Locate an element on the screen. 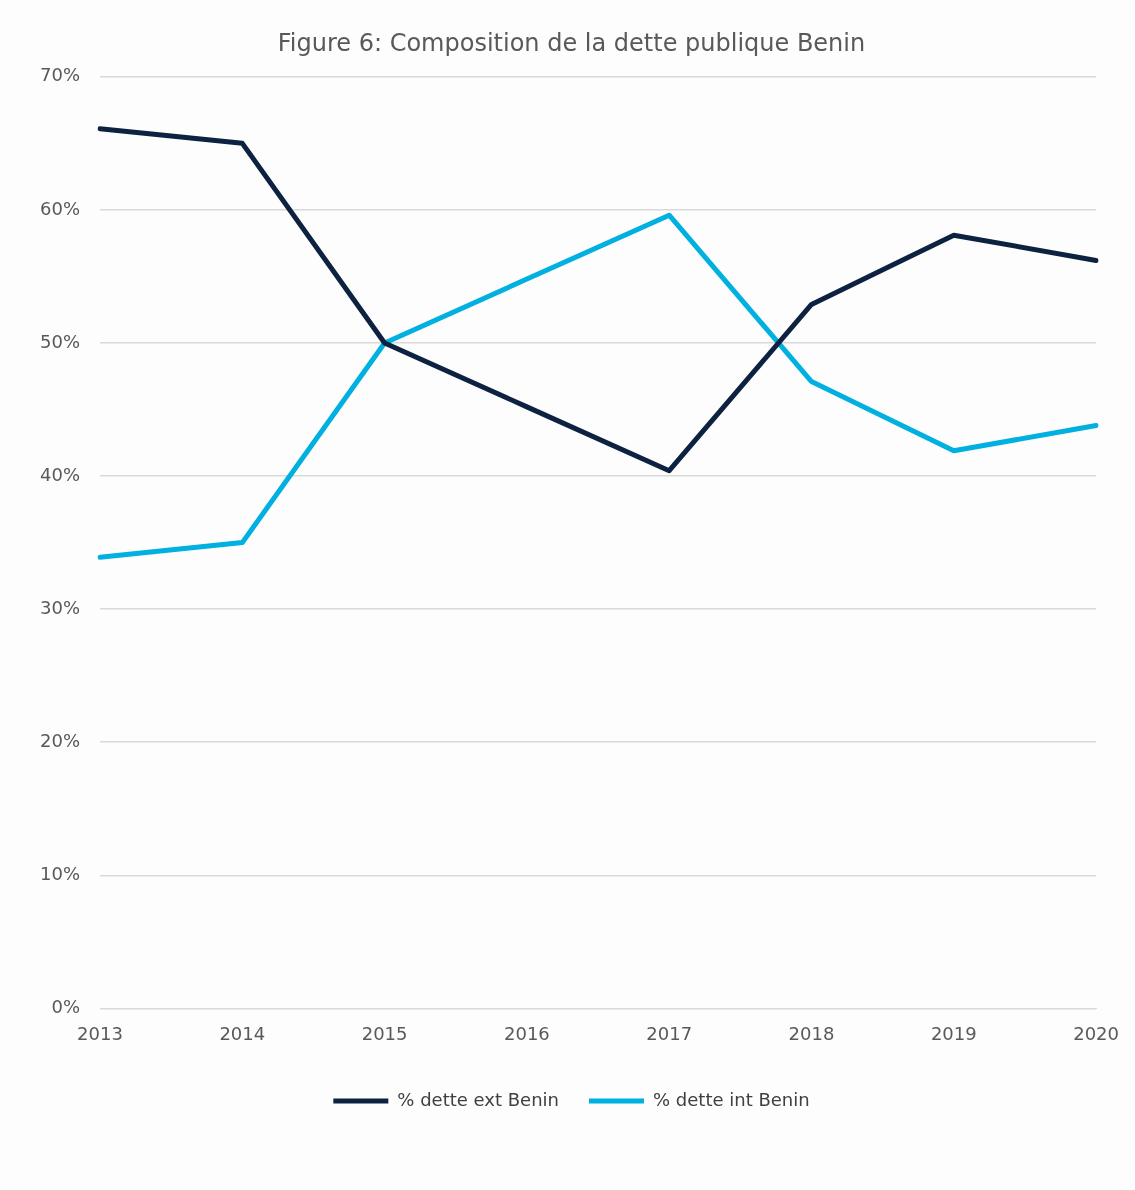 This screenshot has height=1190, width=1135. y-tick-label: 40% is located at coordinates (60, 474).